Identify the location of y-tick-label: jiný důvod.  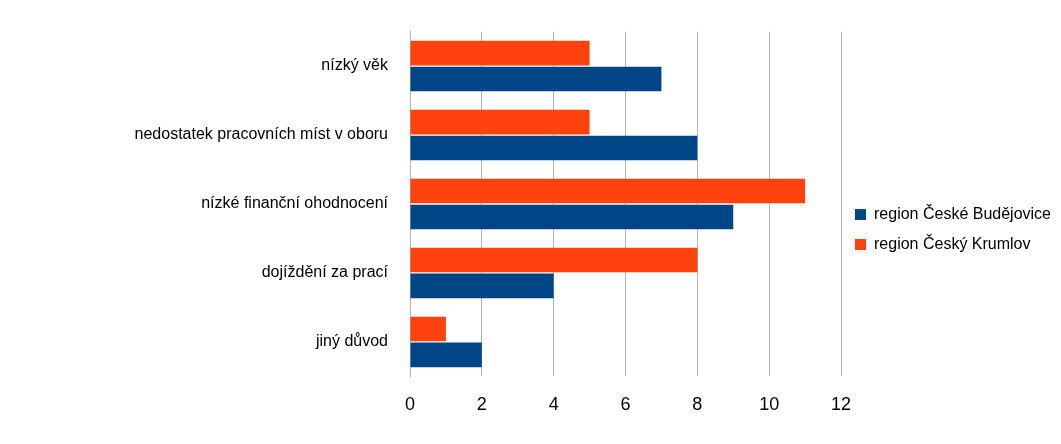
(351, 341).